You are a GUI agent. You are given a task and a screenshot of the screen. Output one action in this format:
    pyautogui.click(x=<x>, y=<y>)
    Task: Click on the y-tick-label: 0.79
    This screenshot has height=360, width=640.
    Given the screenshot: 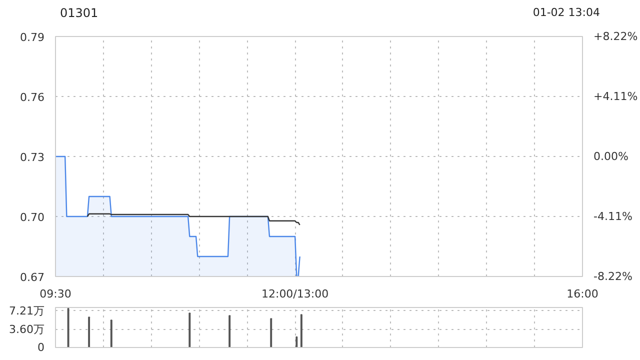 What is the action you would take?
    pyautogui.click(x=32, y=37)
    